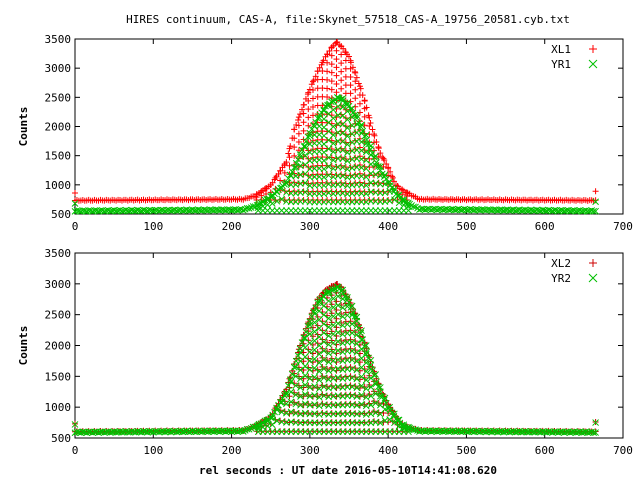 The height and width of the screenshot is (480, 640). Describe the element at coordinates (232, 450) in the screenshot. I see `x-tick-label: 200` at that location.